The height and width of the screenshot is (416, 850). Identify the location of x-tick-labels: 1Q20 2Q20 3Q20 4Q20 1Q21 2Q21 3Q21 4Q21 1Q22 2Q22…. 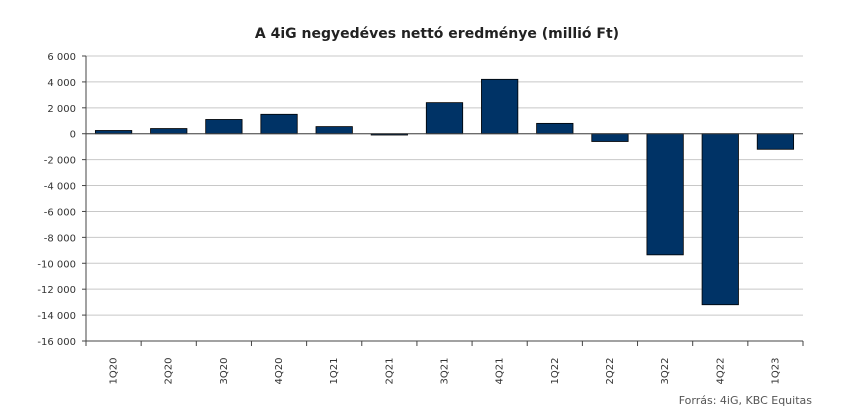
(445, 371).